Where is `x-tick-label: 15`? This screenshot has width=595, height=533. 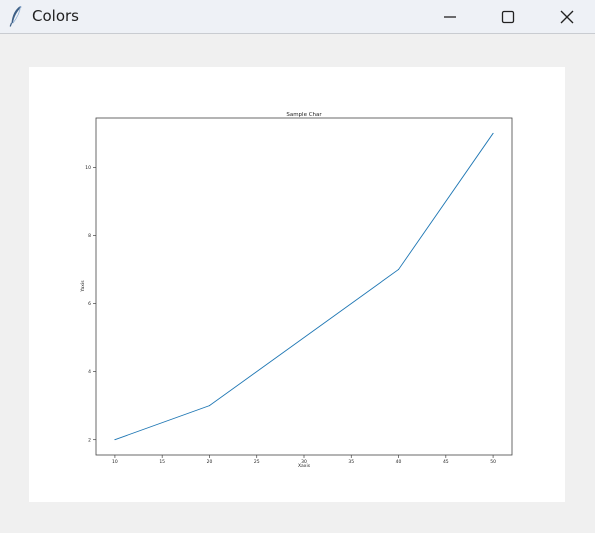 x-tick-label: 15 is located at coordinates (162, 462).